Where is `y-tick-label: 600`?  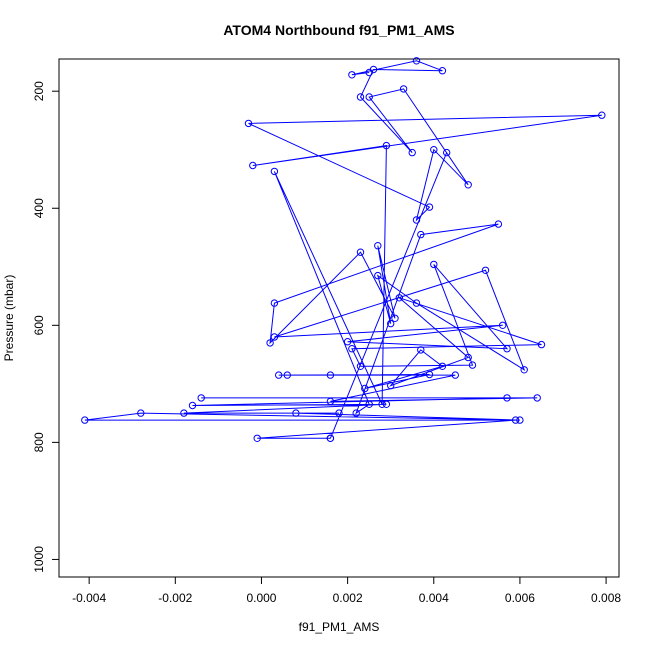 y-tick-label: 600 is located at coordinates (39, 325).